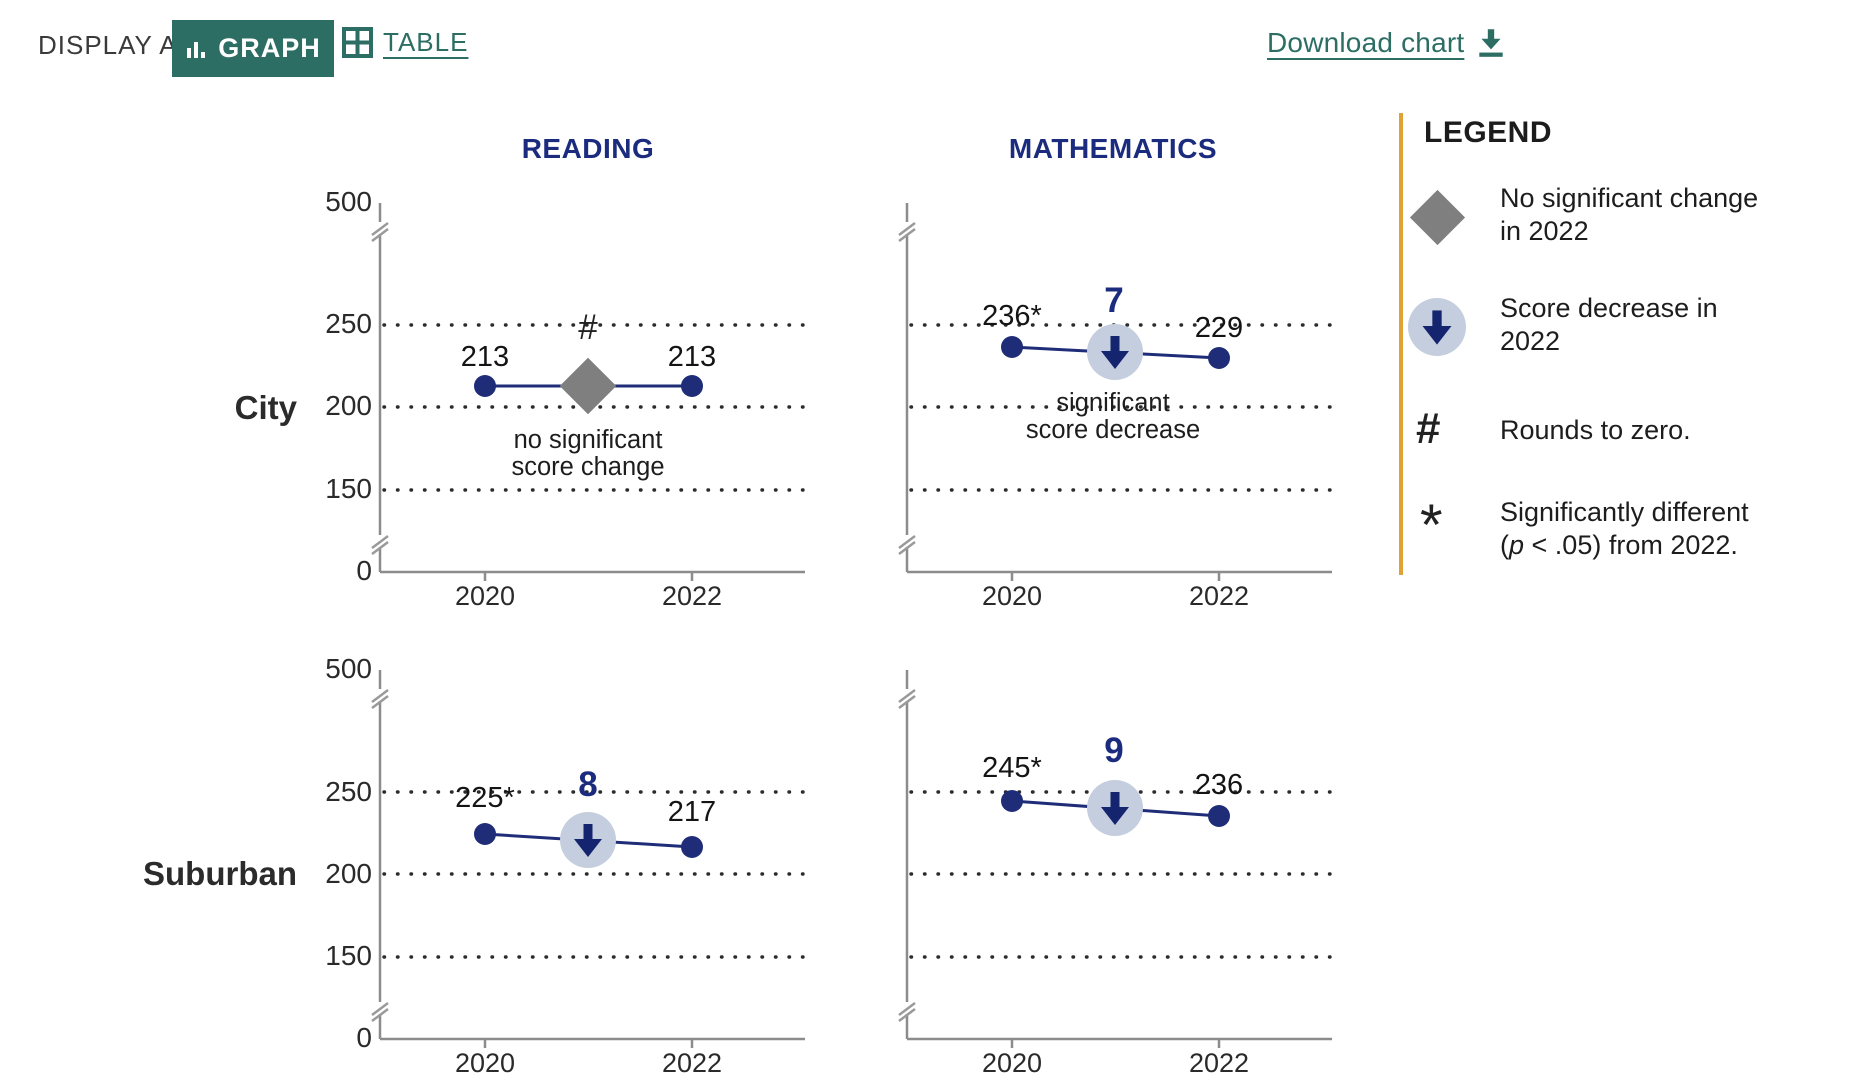 The height and width of the screenshot is (1090, 1858). I want to click on download-chart-label: Download chart, so click(1366, 42).